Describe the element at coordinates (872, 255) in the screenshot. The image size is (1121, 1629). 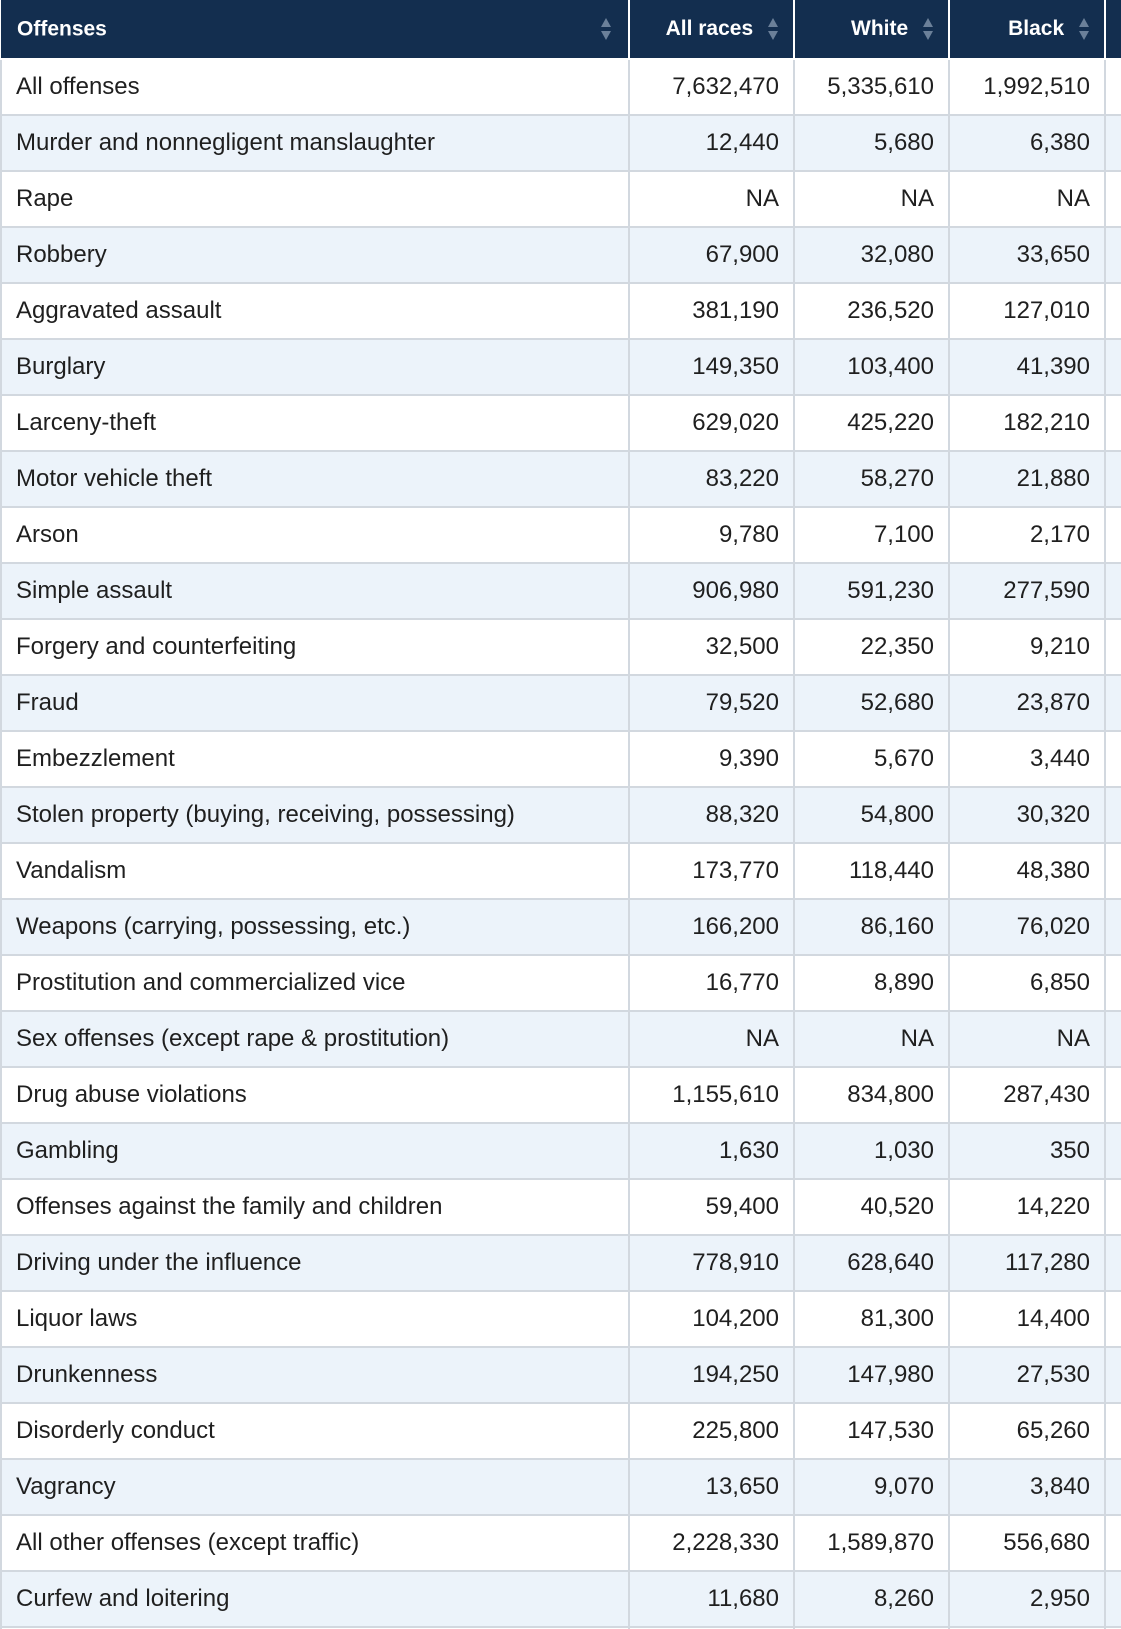
I see `white-cell: 32,080` at that location.